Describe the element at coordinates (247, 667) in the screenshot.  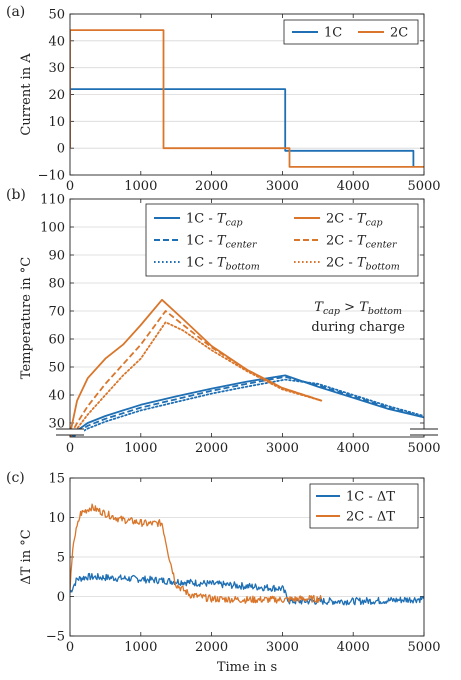
I see `x-axis-label: Time in s` at that location.